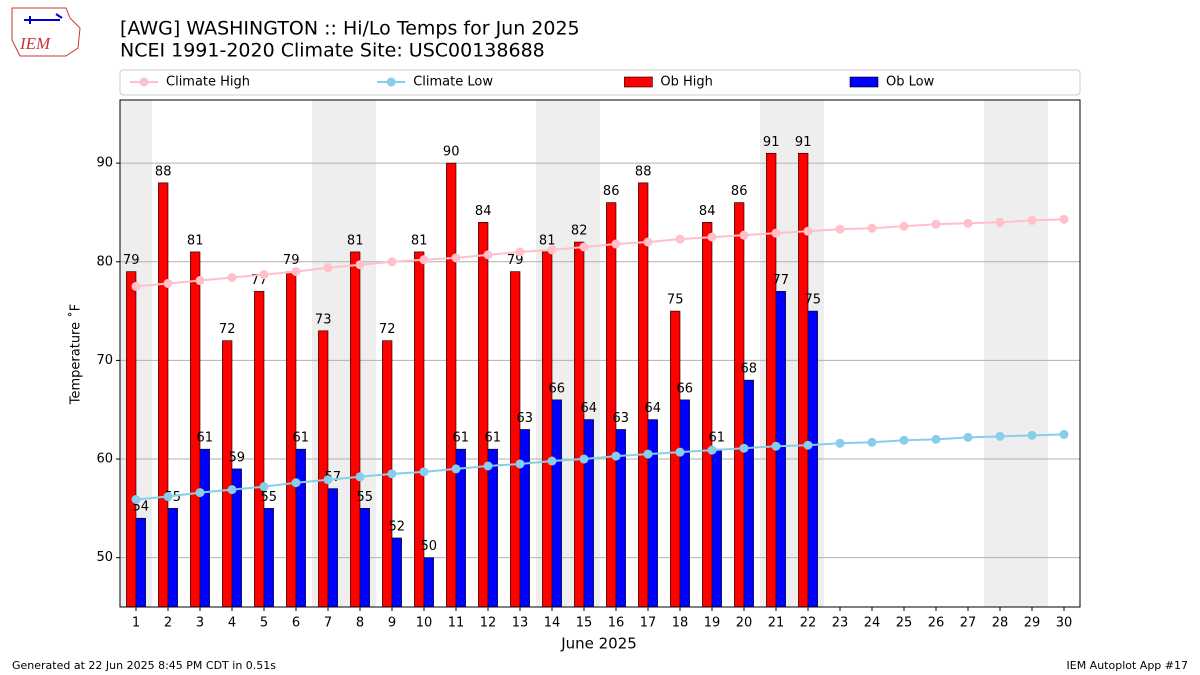 Image resolution: width=1200 pixels, height=675 pixels. Describe the element at coordinates (910, 82) in the screenshot. I see `legend-label: Ob Low` at that location.